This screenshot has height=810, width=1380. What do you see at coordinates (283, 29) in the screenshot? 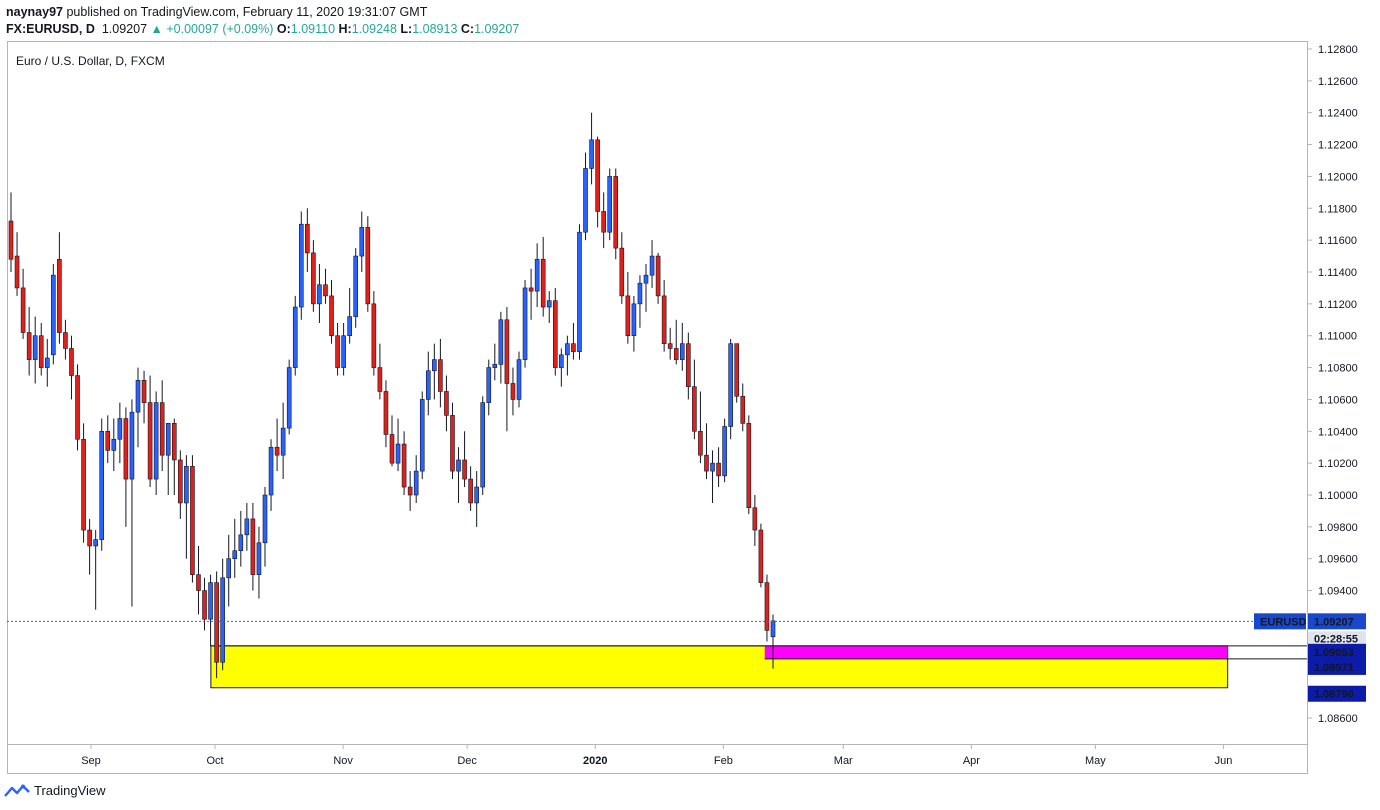
I see `open-label: O:` at bounding box center [283, 29].